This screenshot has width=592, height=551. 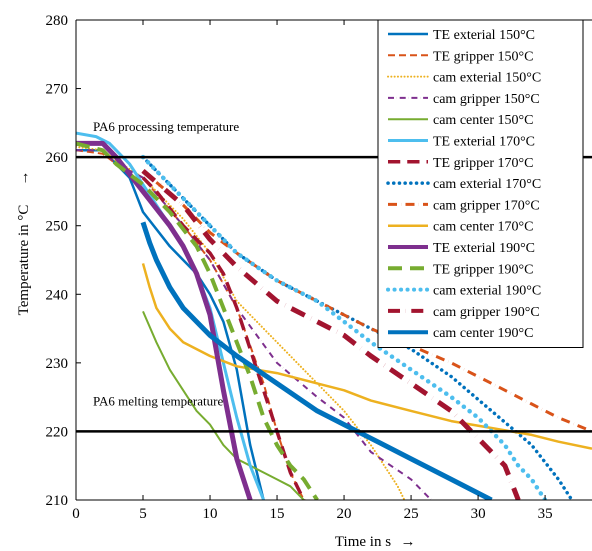 I want to click on legend-entry-9: cam gripper 170°C, so click(x=486, y=205).